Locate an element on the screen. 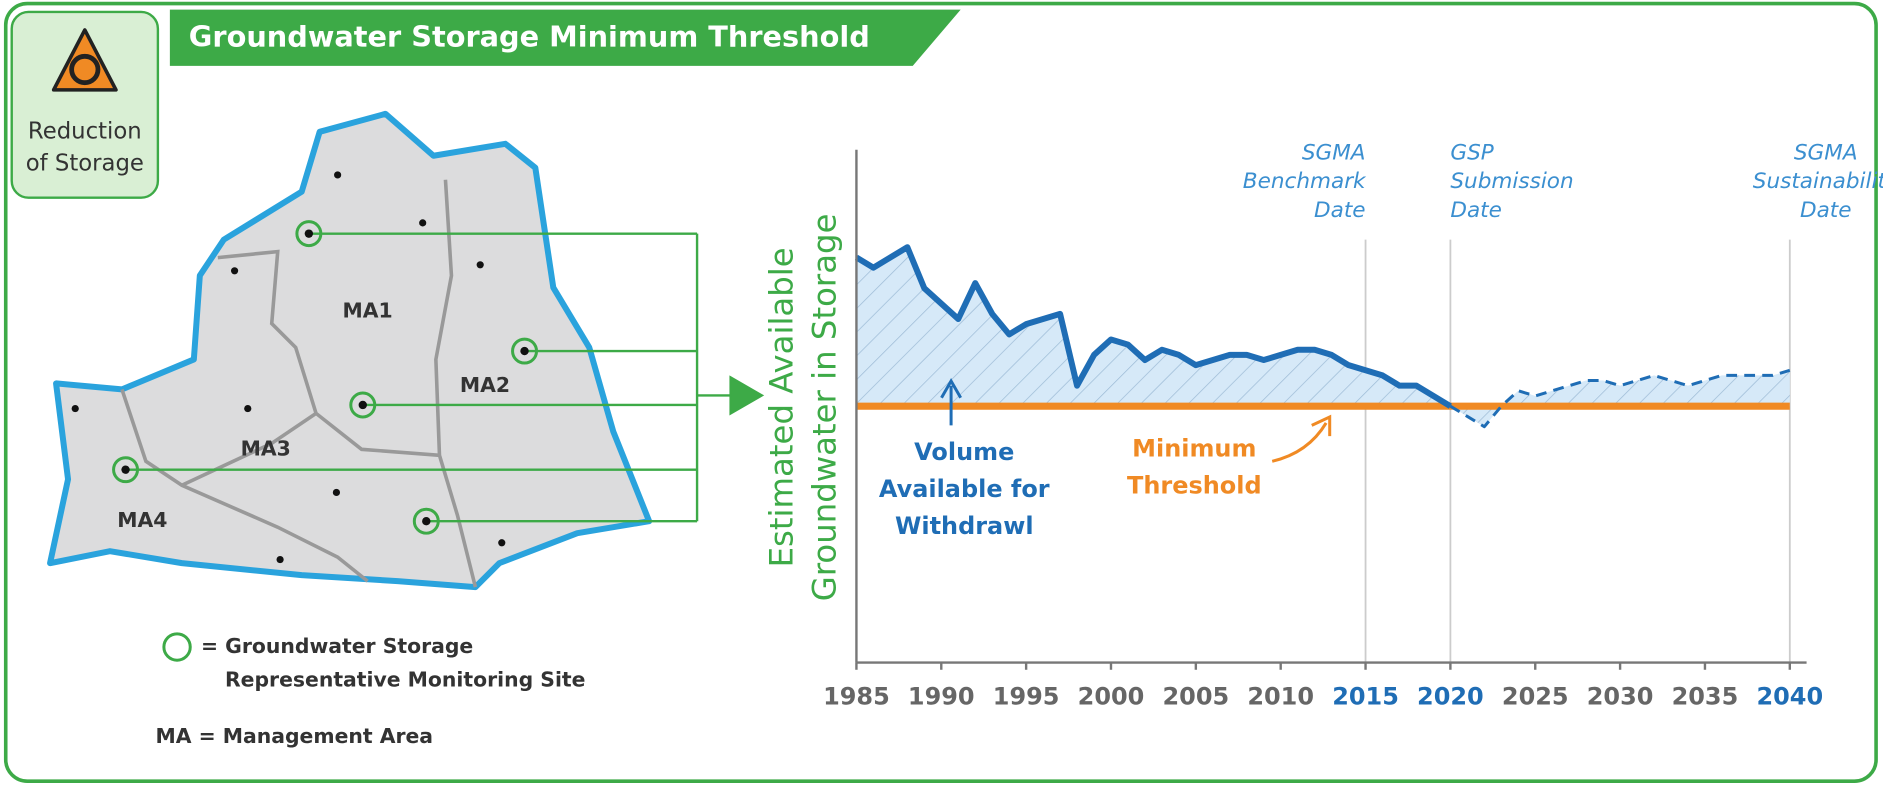 This screenshot has height=786, width=1883. badge-line: of Storage is located at coordinates (85, 164).